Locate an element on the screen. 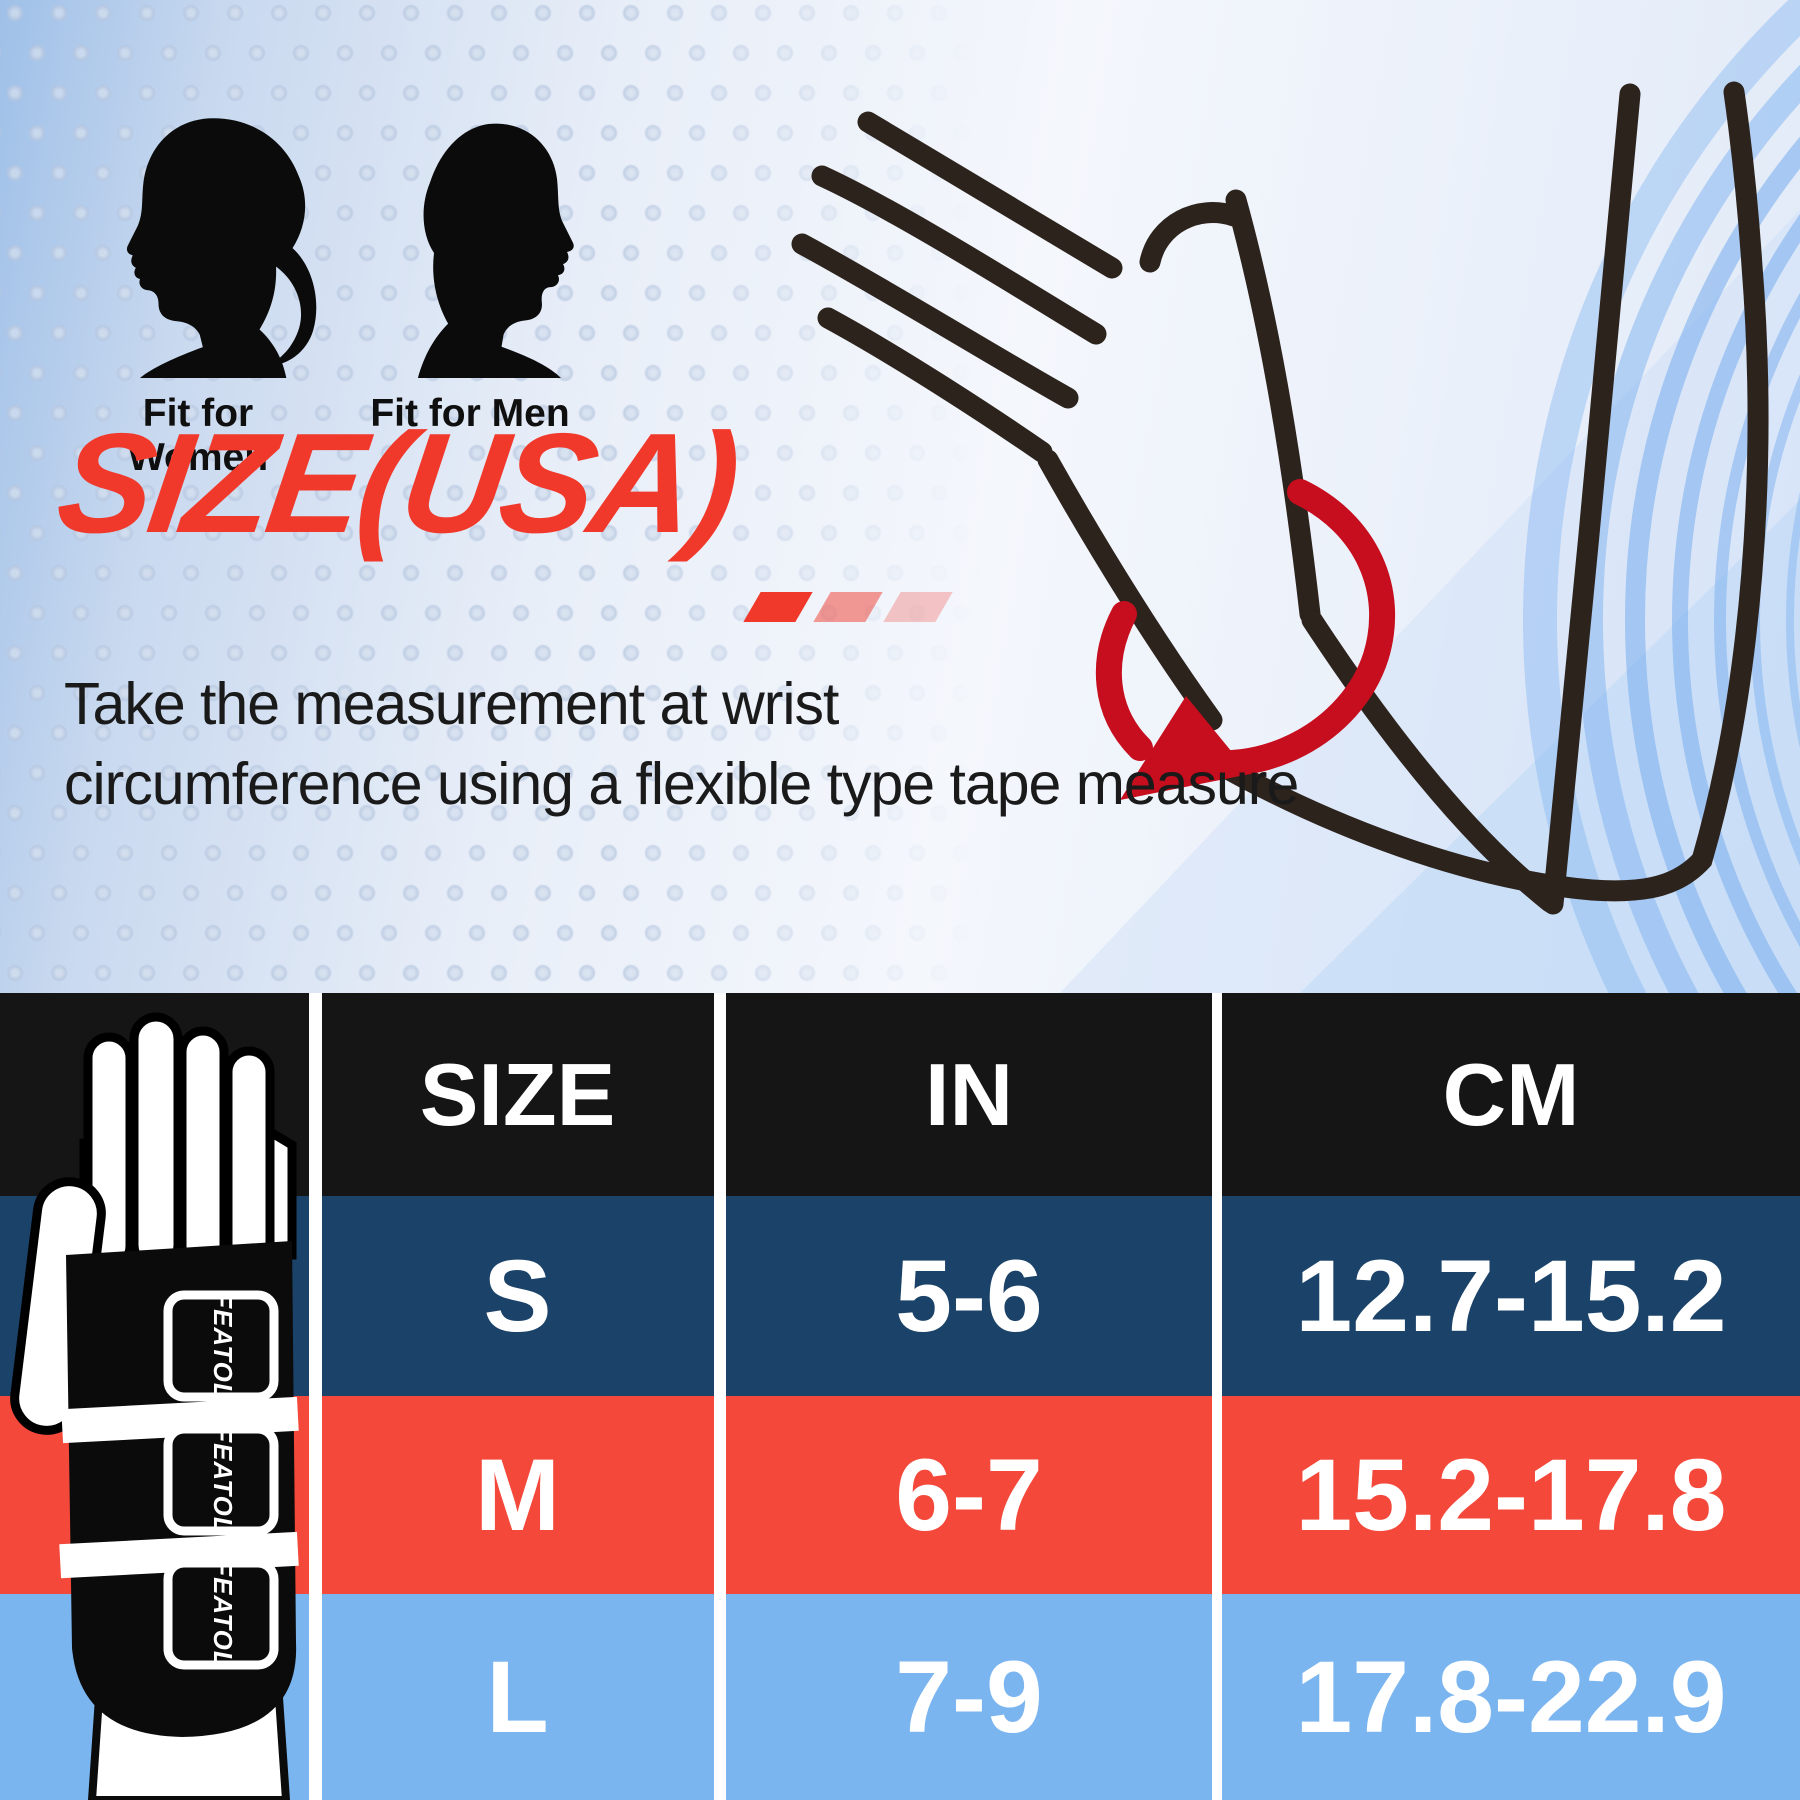 The width and height of the screenshot is (1800, 1800). table-row-s-band is located at coordinates (900, 1296).